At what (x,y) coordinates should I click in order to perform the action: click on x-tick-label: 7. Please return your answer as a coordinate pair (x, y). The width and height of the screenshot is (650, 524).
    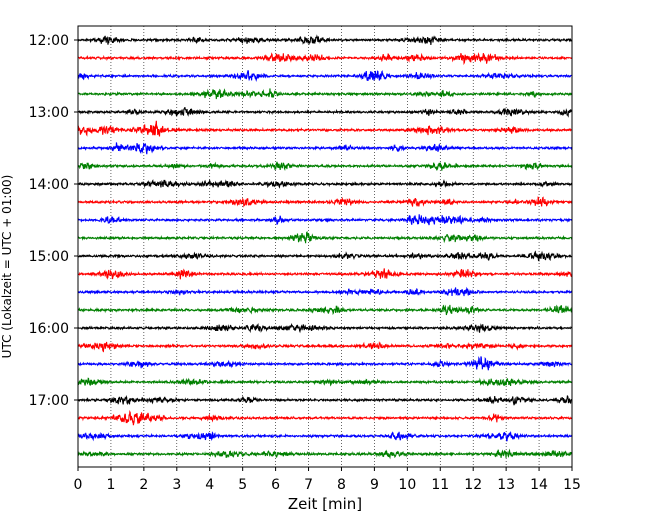
    Looking at the image, I should click on (308, 485).